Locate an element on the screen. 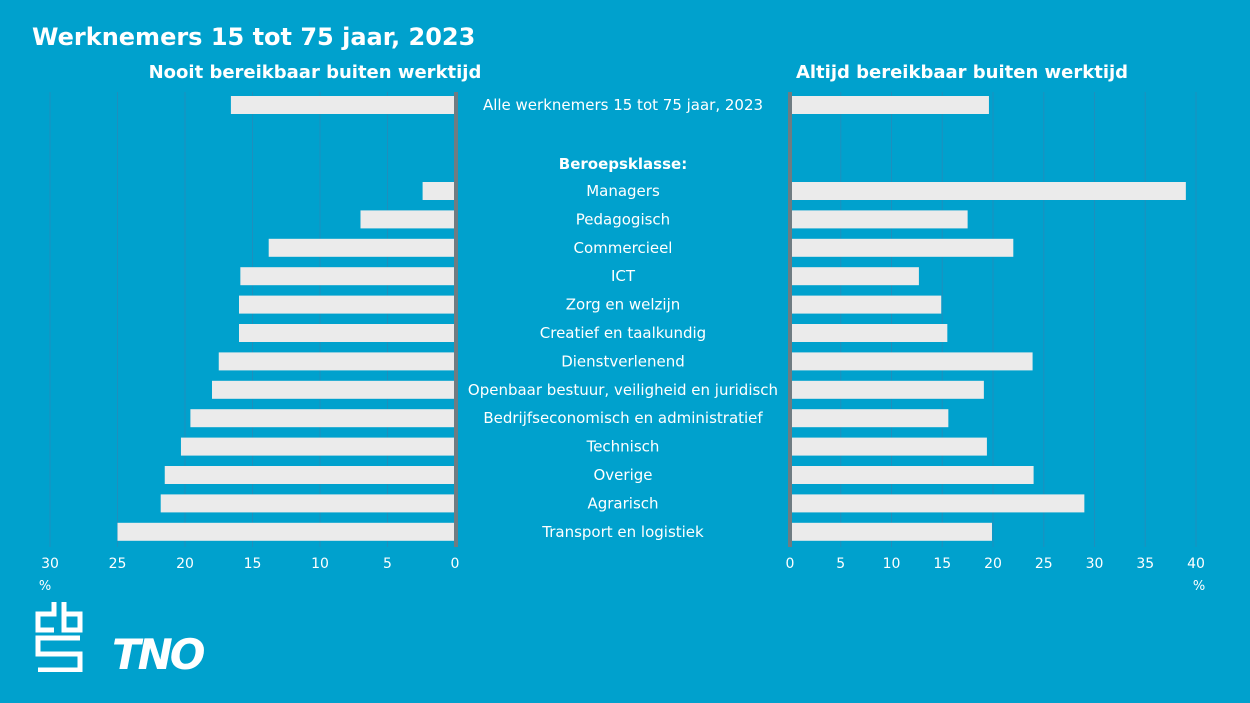 The image size is (1250, 703). left-zero-axis is located at coordinates (456, 319).